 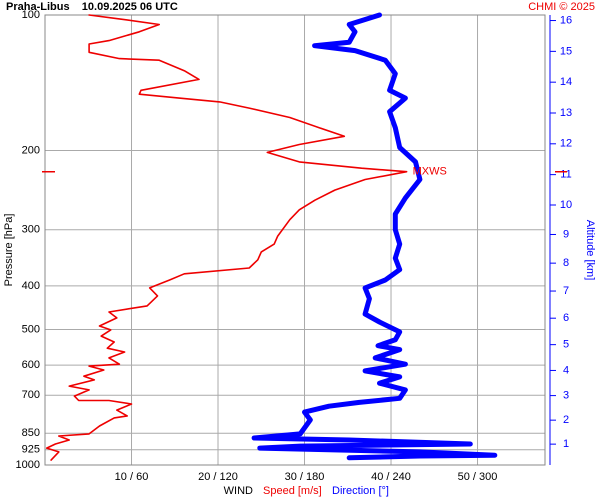 I want to click on chart-title: Praha-Libus 10.09.2025 06 UTC, so click(x=92, y=7).